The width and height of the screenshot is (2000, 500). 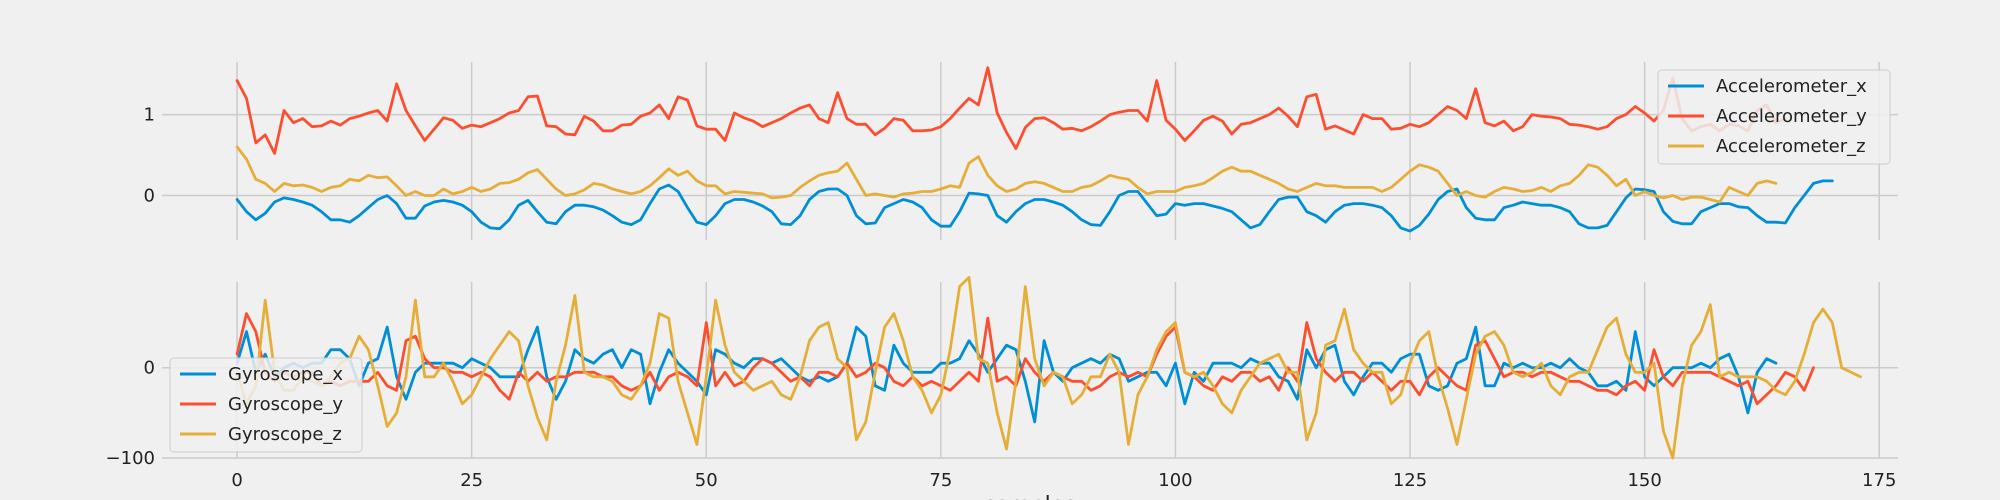 What do you see at coordinates (1791, 116) in the screenshot?
I see `legend-label: Accelerometer_y` at bounding box center [1791, 116].